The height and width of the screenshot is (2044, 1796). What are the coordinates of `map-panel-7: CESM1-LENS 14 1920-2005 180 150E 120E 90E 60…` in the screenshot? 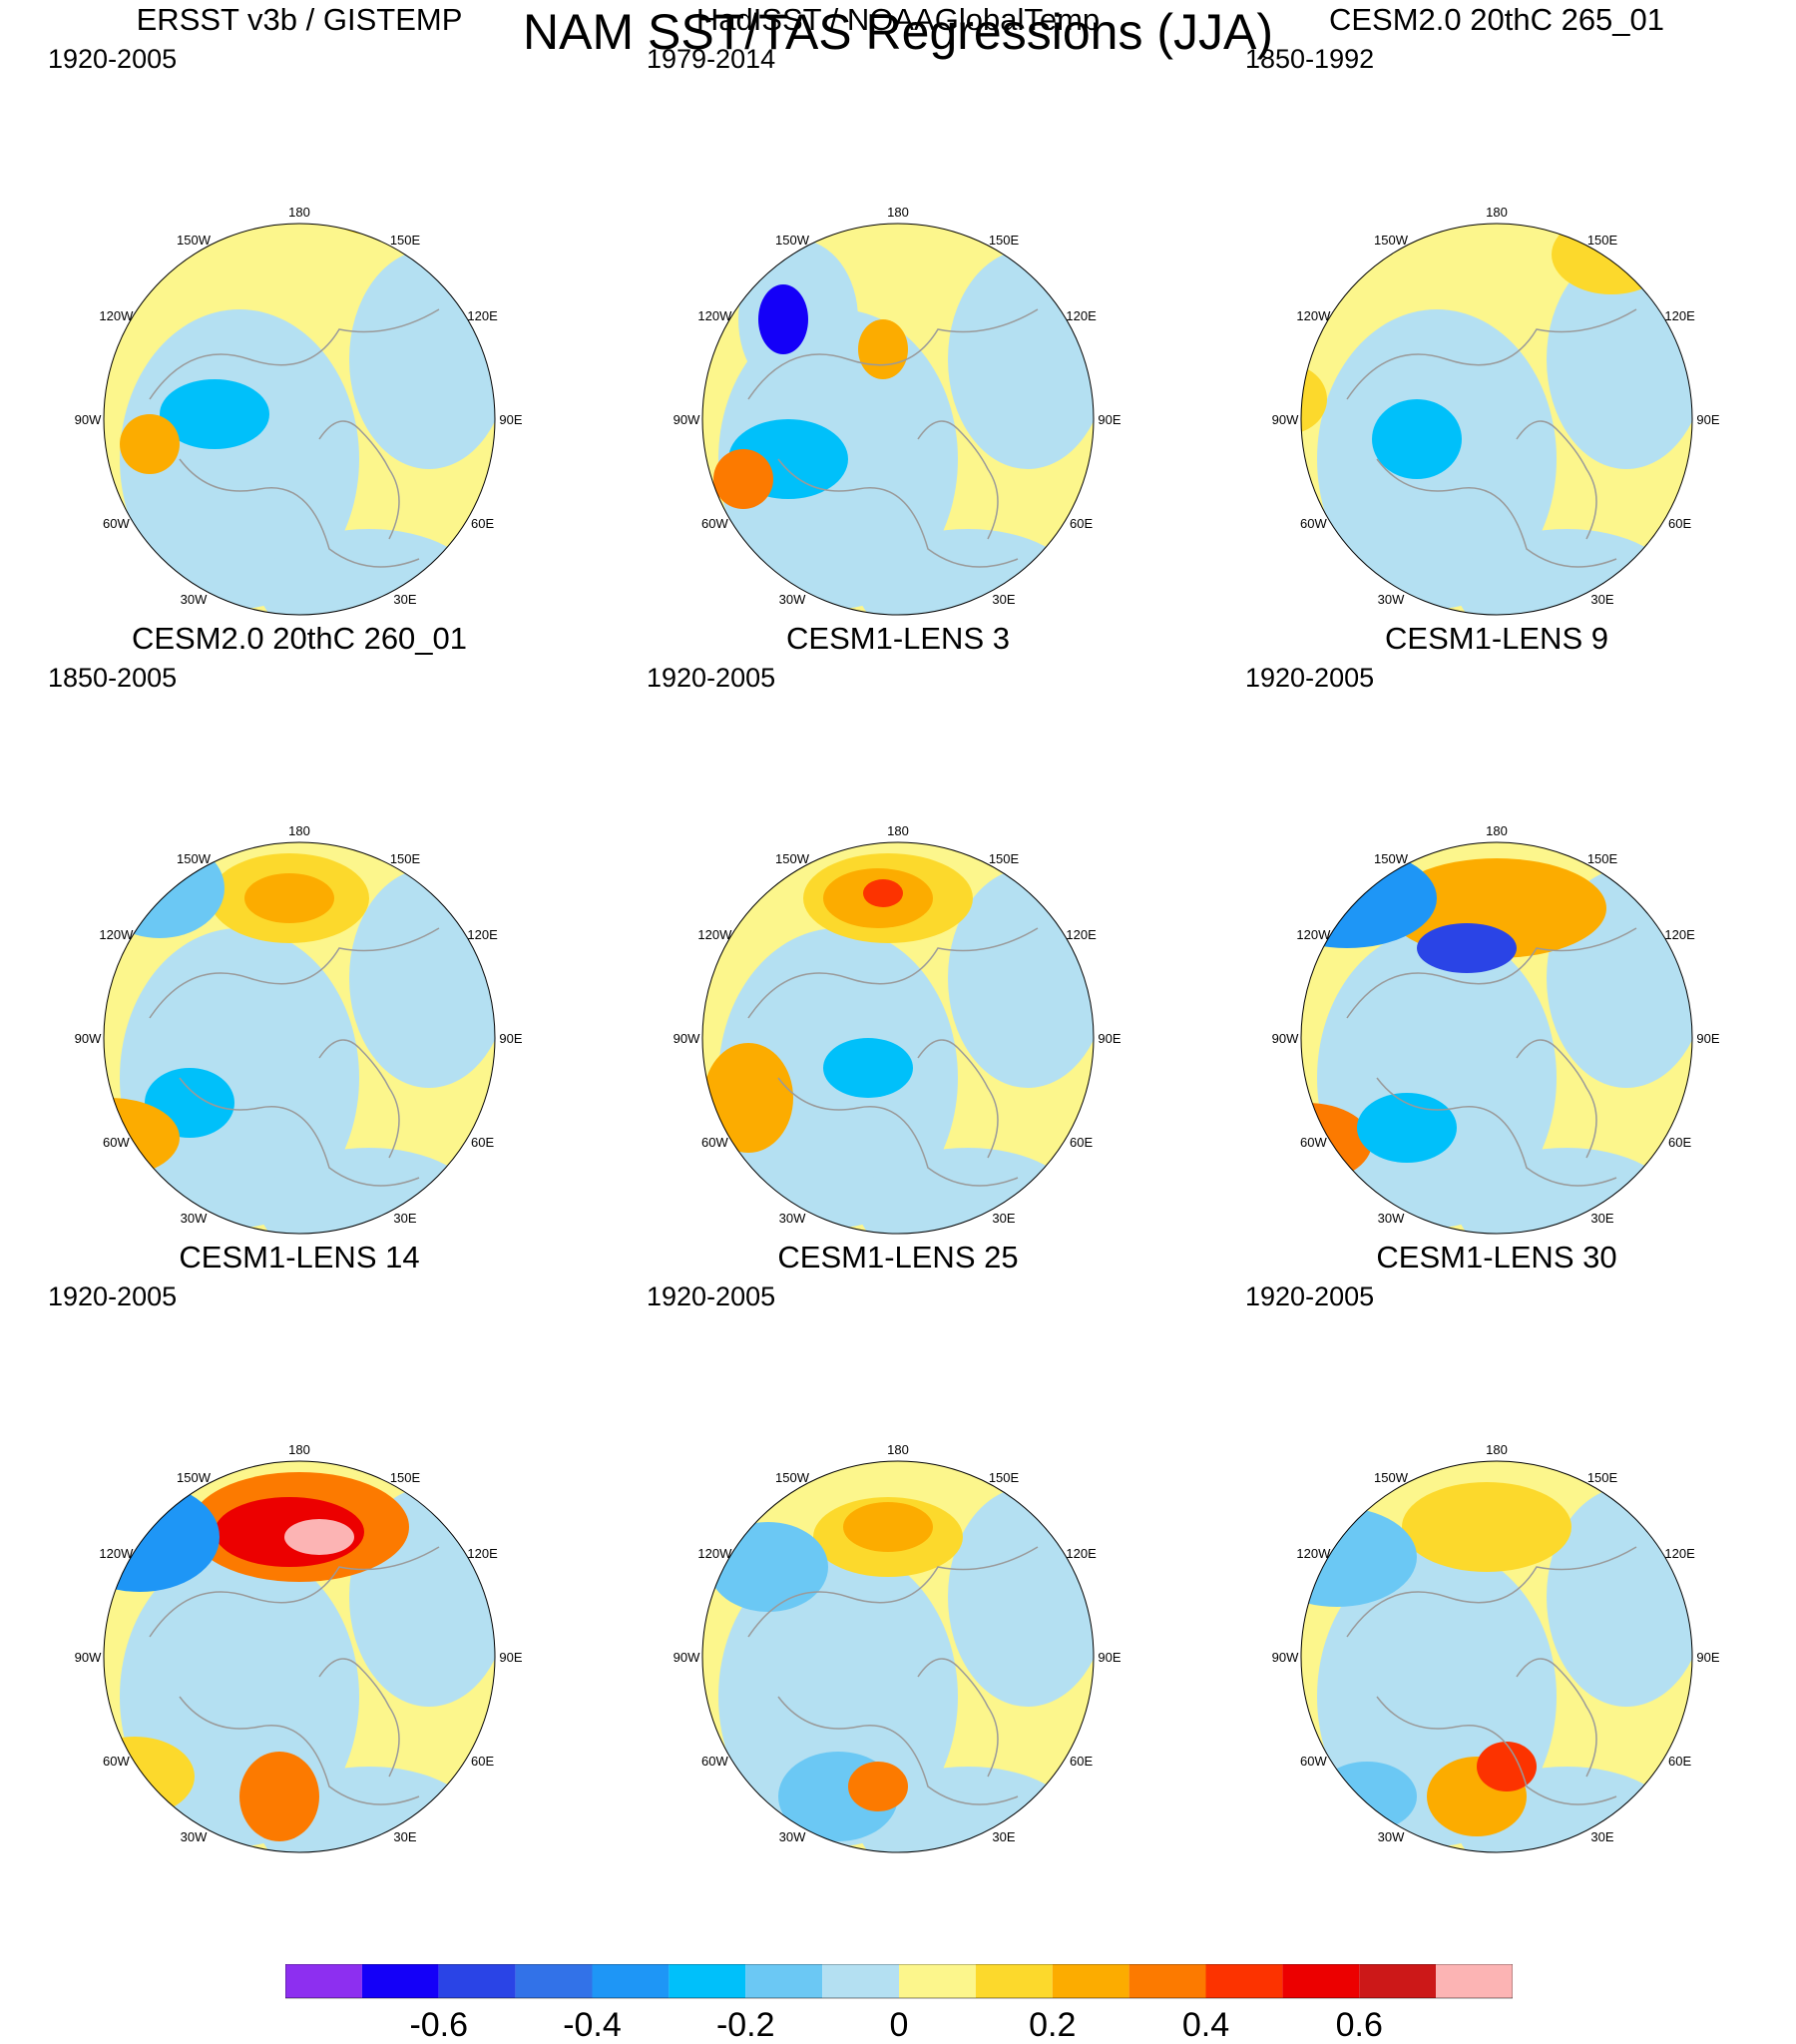 It's located at (299, 1547).